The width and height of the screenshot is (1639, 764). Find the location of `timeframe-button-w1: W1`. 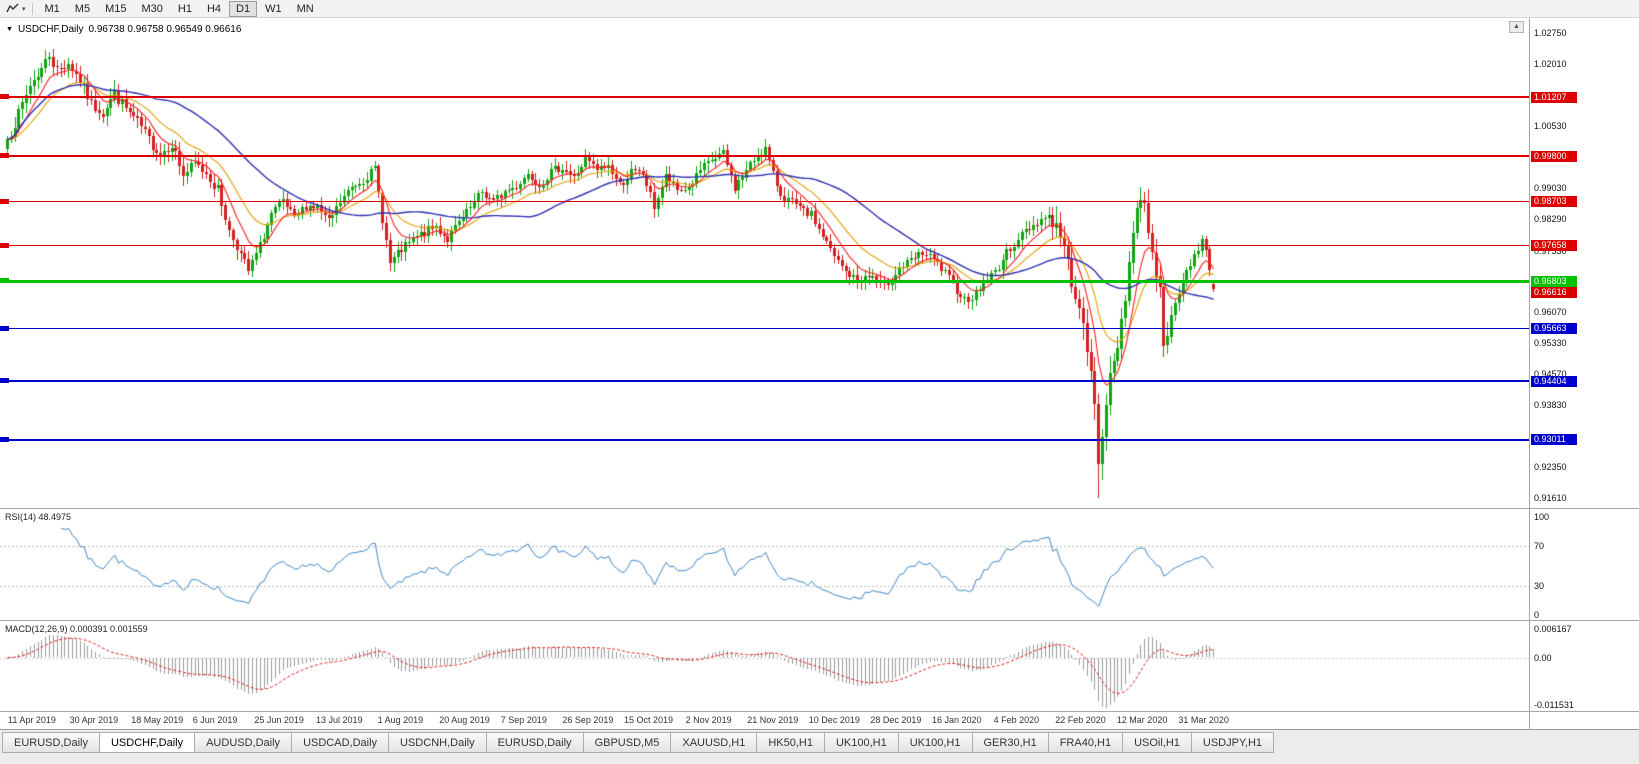

timeframe-button-w1: W1 is located at coordinates (273, 8).